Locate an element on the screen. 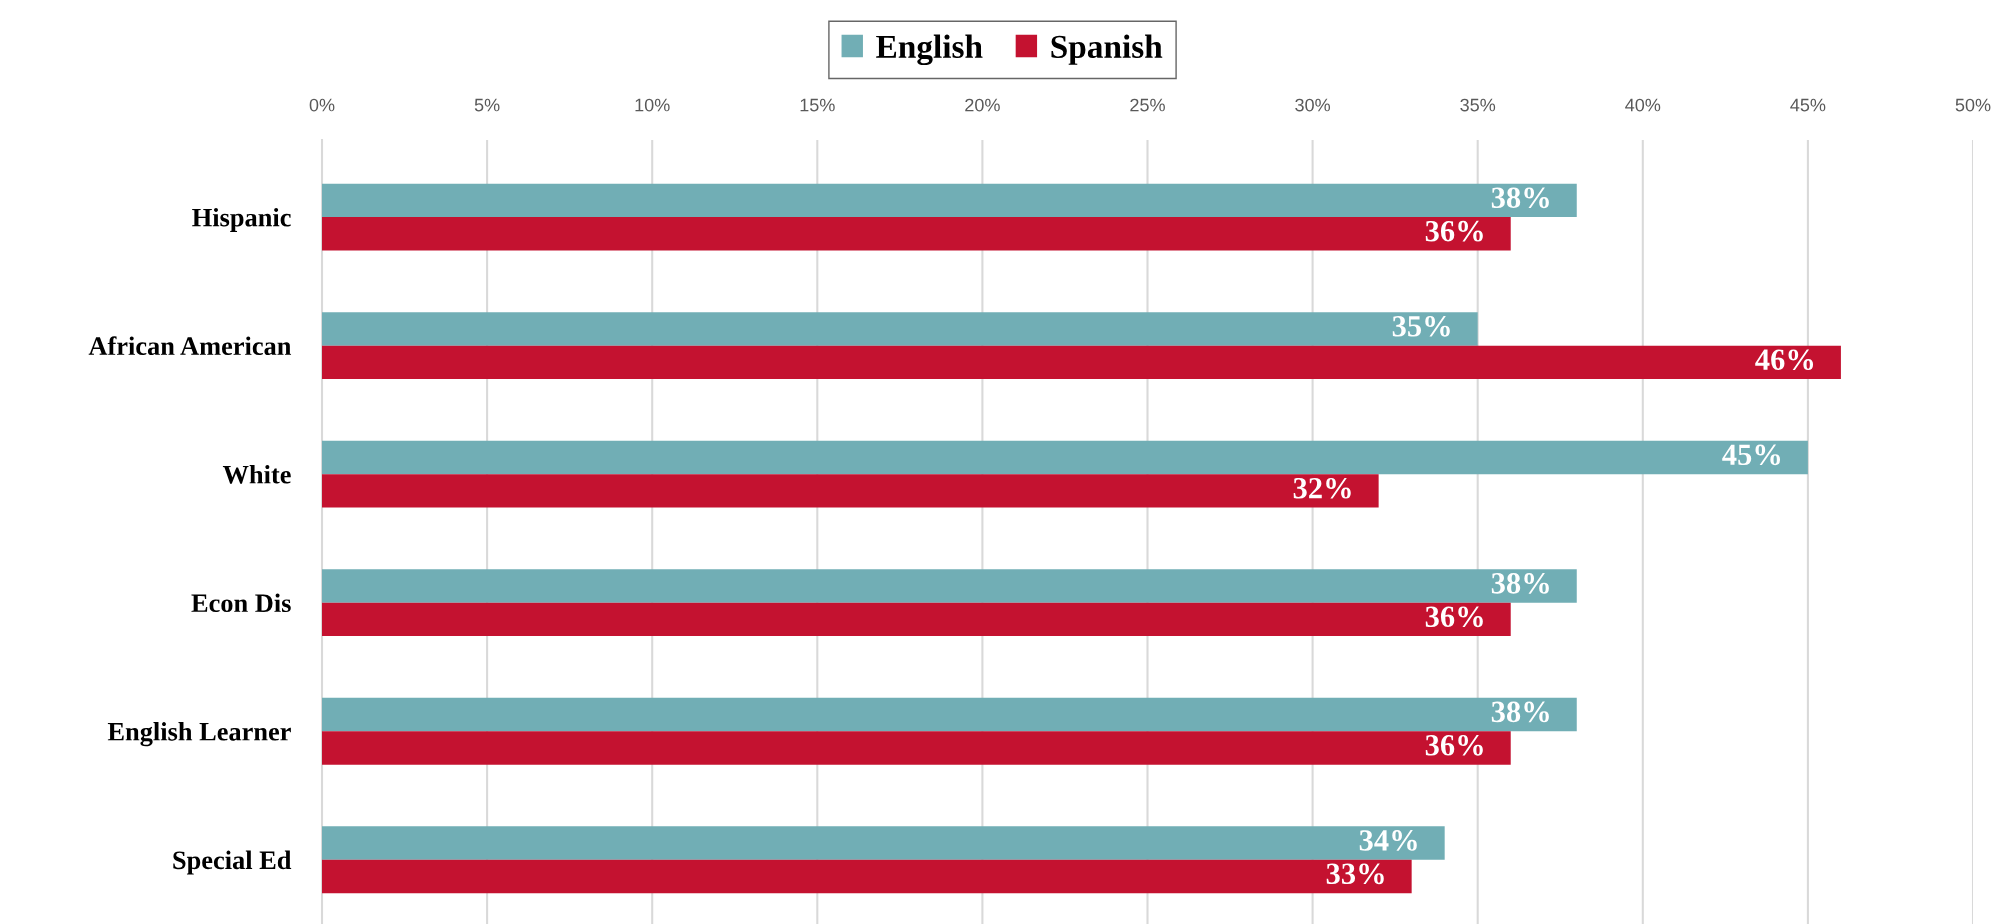 The height and width of the screenshot is (924, 2005). x-tick-label: 0% is located at coordinates (322, 105).